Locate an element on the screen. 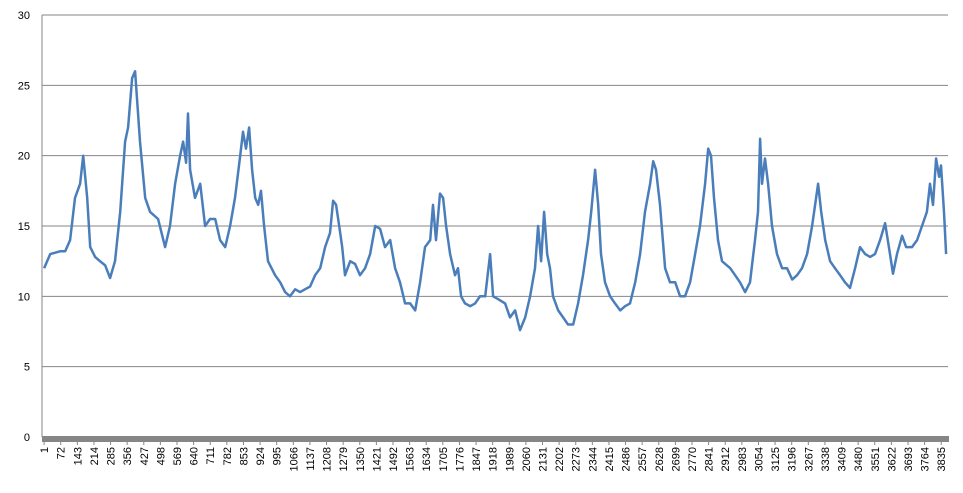 The height and width of the screenshot is (493, 963). x-tick-label: 1563 is located at coordinates (411, 459).